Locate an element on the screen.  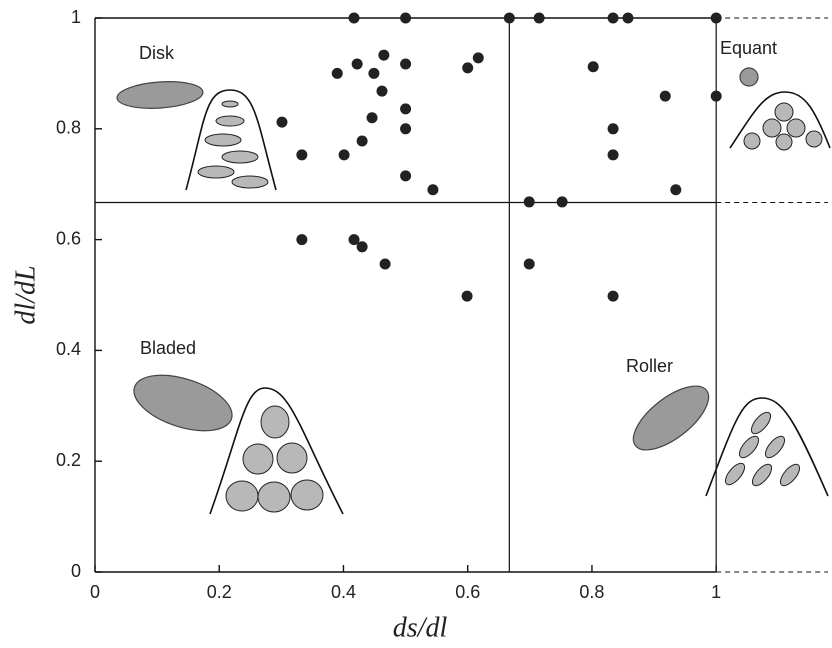
roller-funnel is located at coordinates (767, 447).